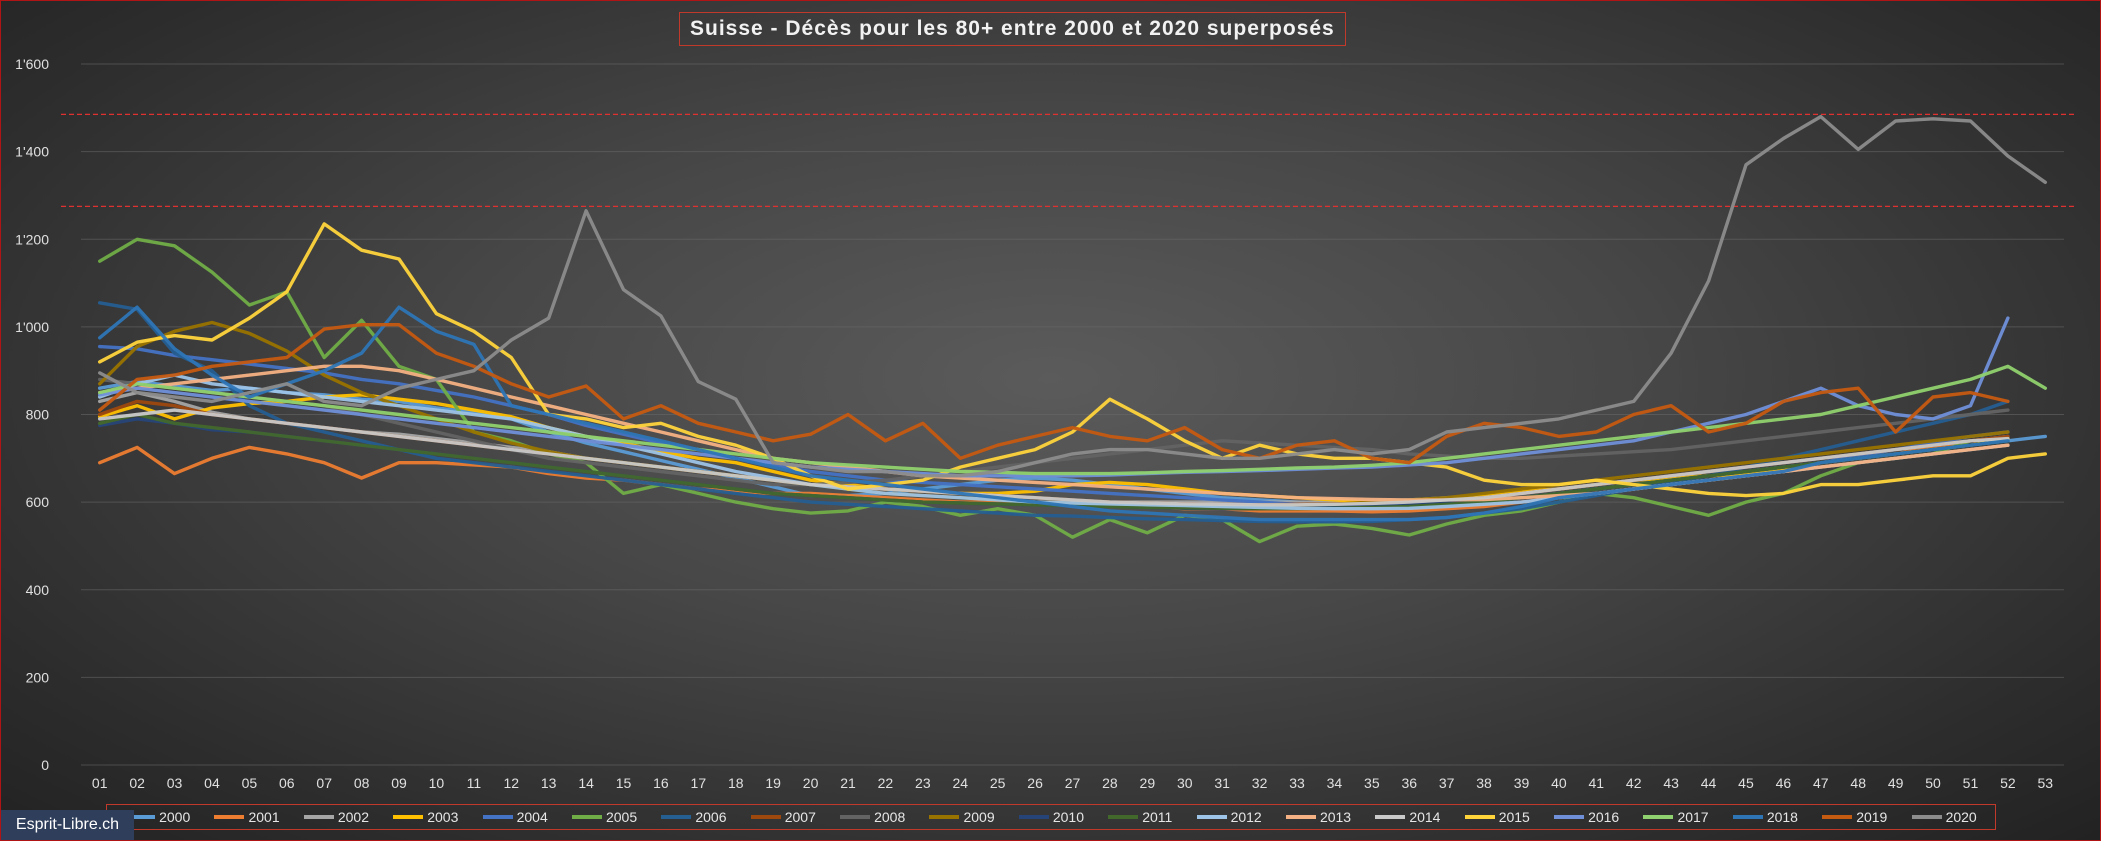  What do you see at coordinates (1782, 817) in the screenshot?
I see `legend-label: 2018` at bounding box center [1782, 817].